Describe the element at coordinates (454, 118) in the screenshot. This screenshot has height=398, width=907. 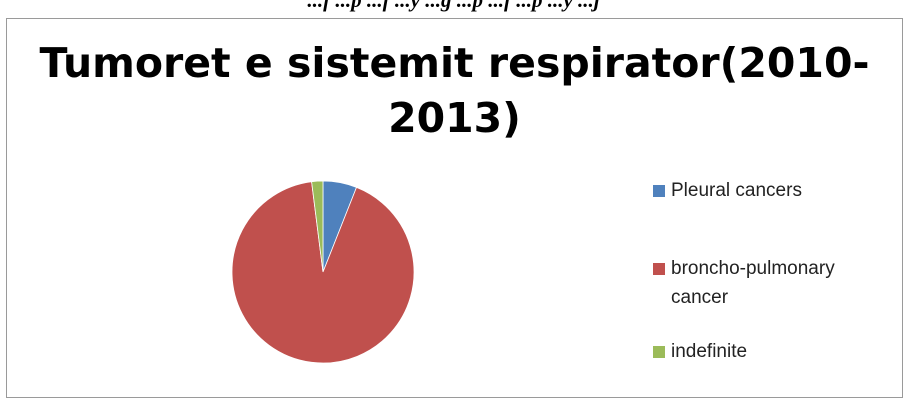
I see `chart-title-line-2: 2013)` at that location.